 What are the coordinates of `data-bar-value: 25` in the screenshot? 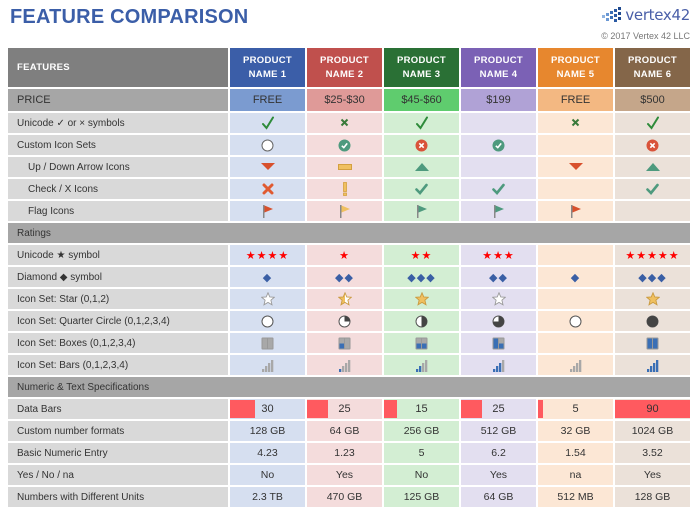 It's located at (344, 409).